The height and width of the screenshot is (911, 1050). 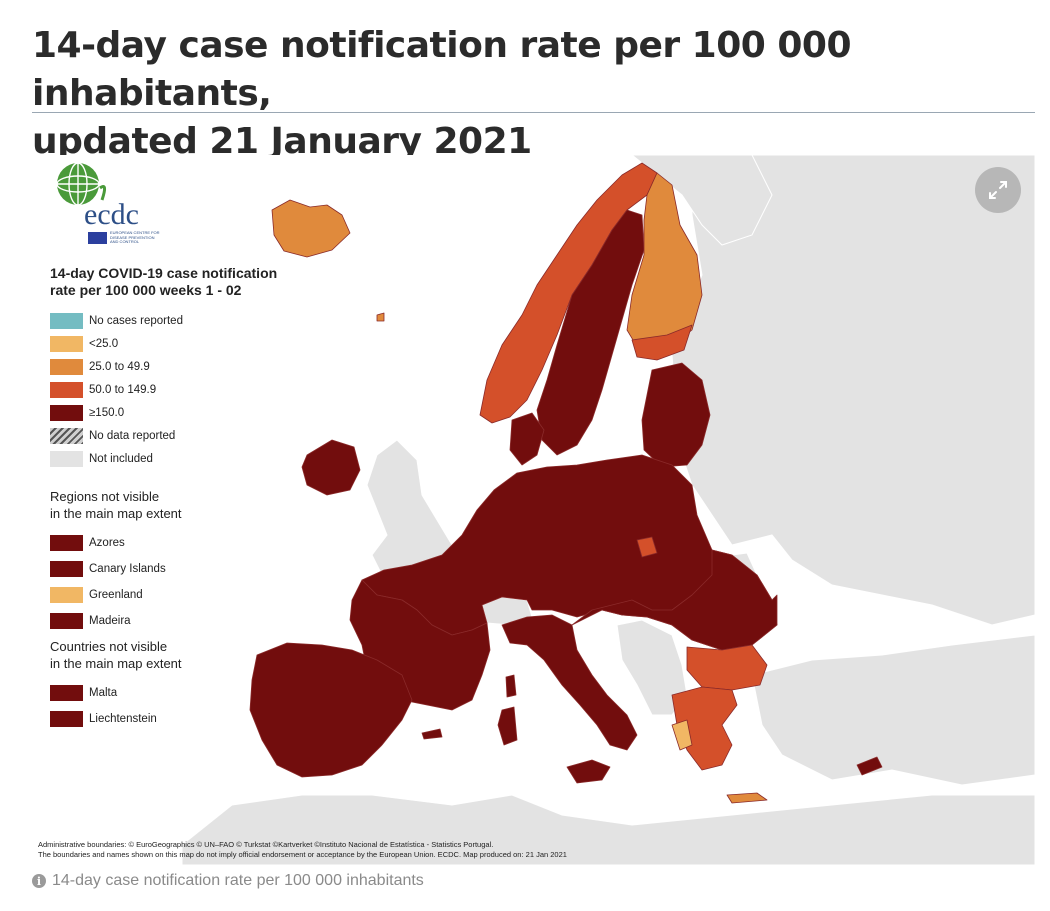 I want to click on turkey-region, so click(x=893, y=710).